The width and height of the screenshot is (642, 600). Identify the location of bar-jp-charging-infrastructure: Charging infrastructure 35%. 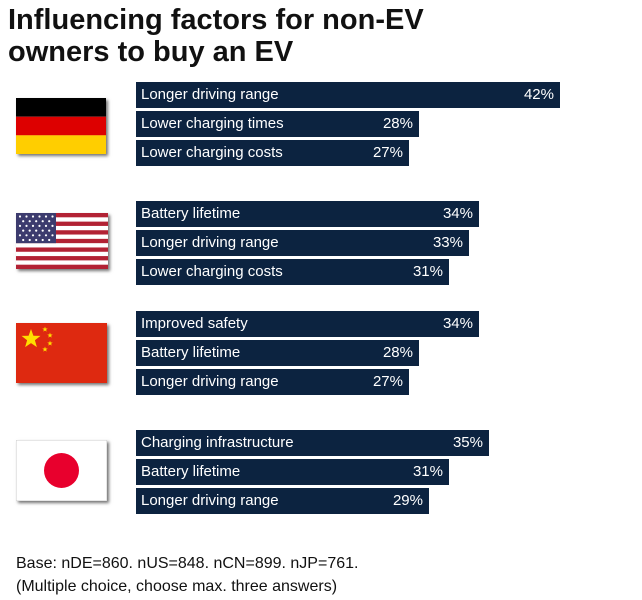
(312, 443).